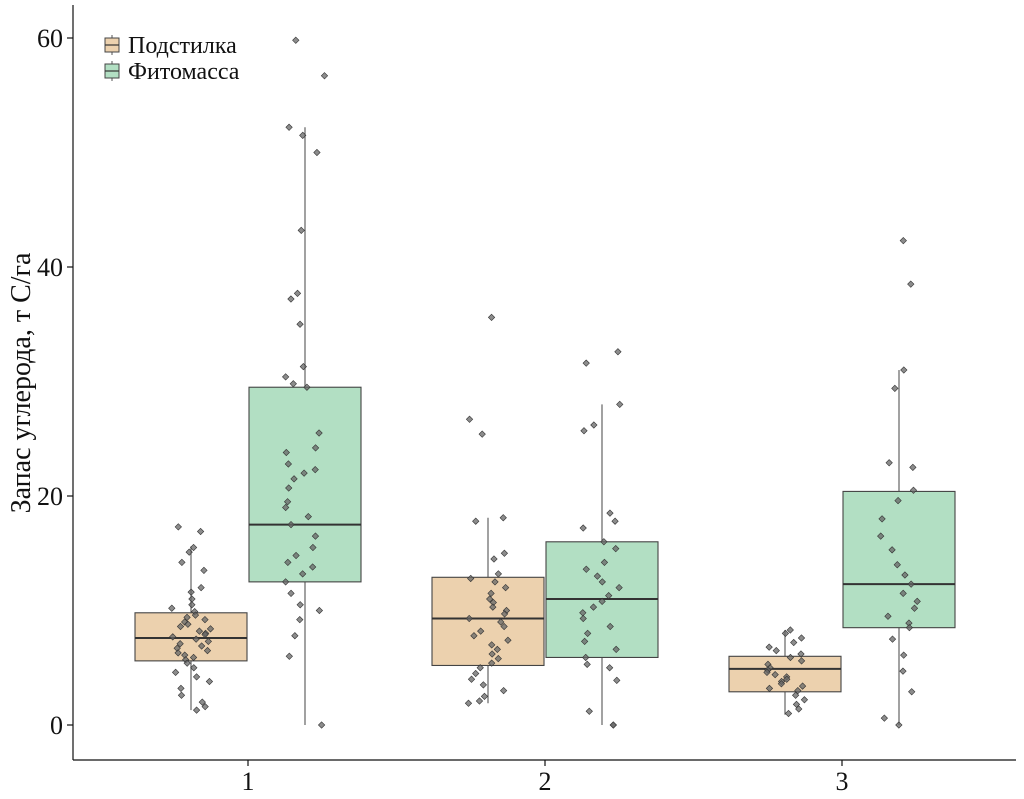 The height and width of the screenshot is (799, 1024). Describe the element at coordinates (488, 510) in the screenshot. I see `box-Подстилка-2` at that location.